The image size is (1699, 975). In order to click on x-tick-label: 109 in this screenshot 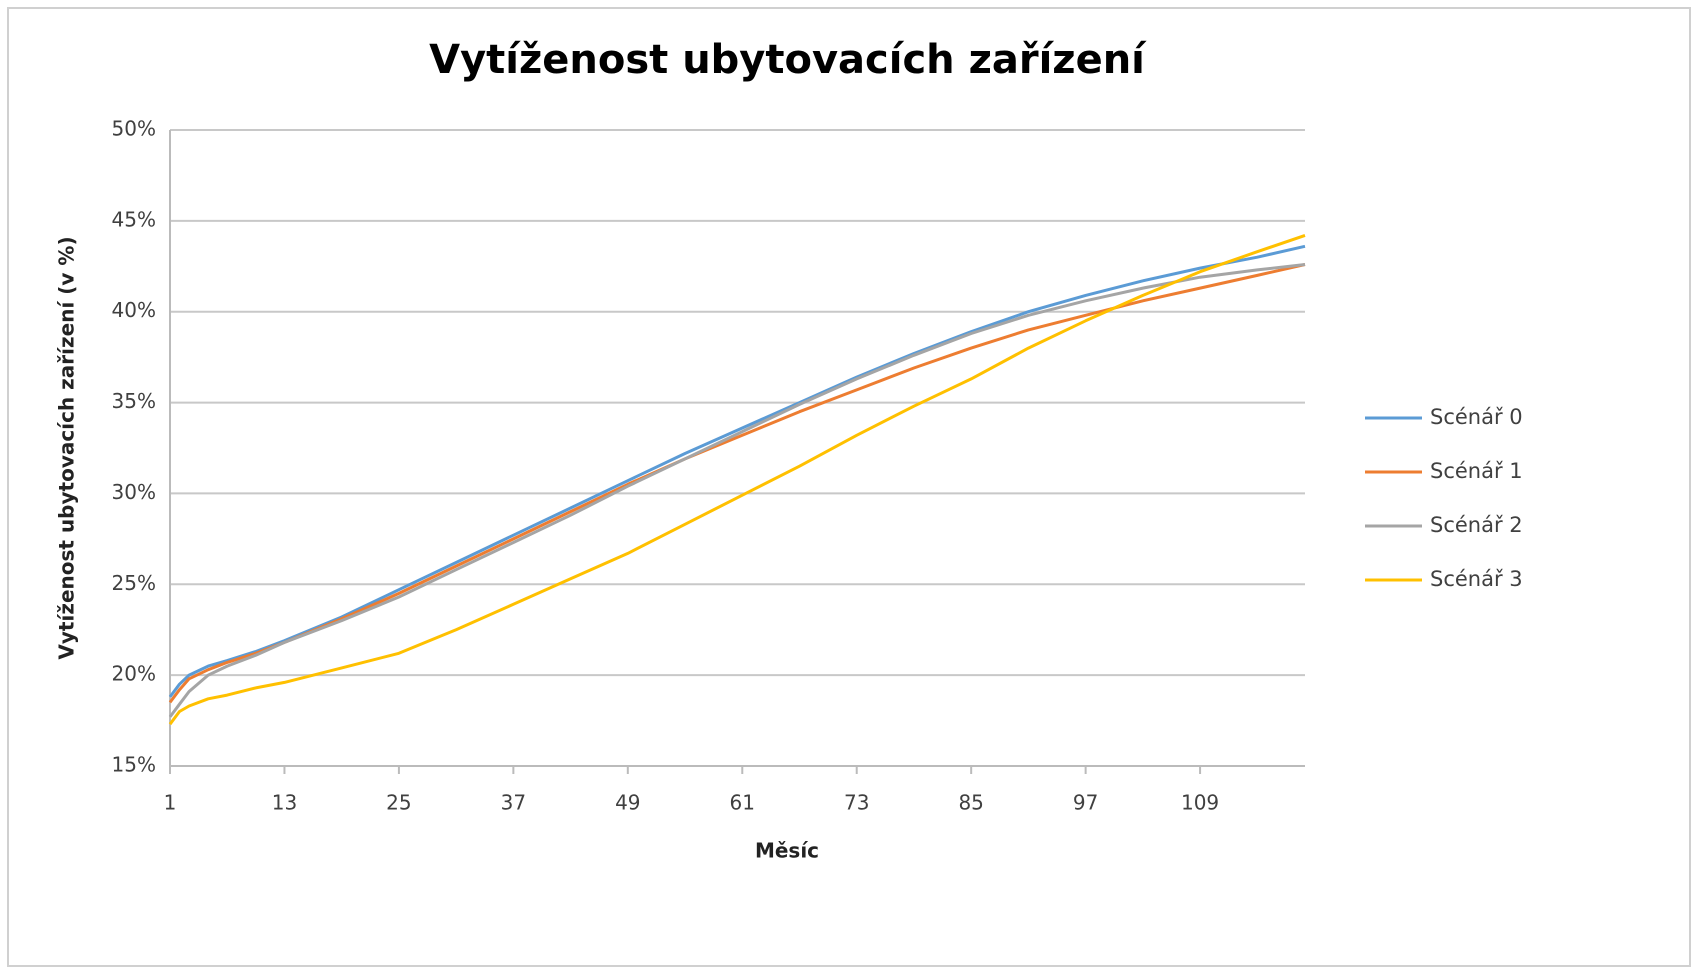, I will do `click(1200, 803)`.